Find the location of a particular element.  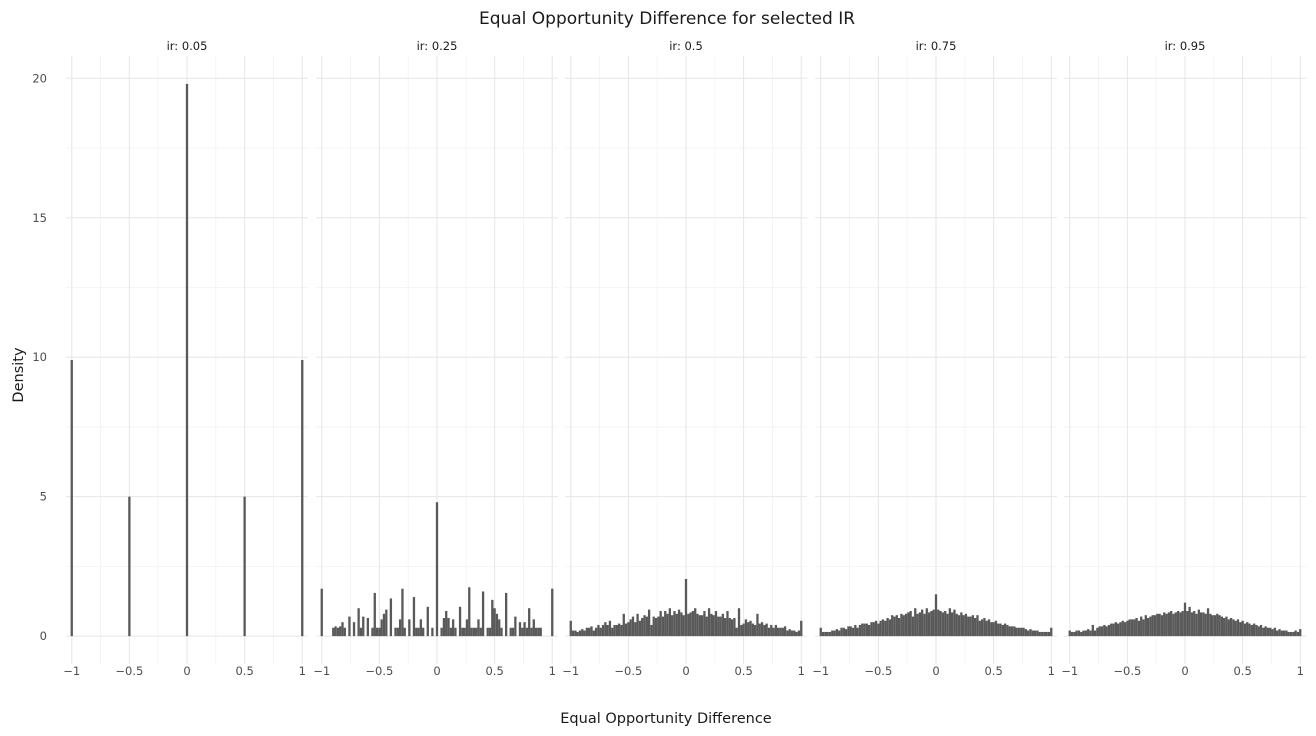

x-tick-label: 0.5 is located at coordinates (743, 671).